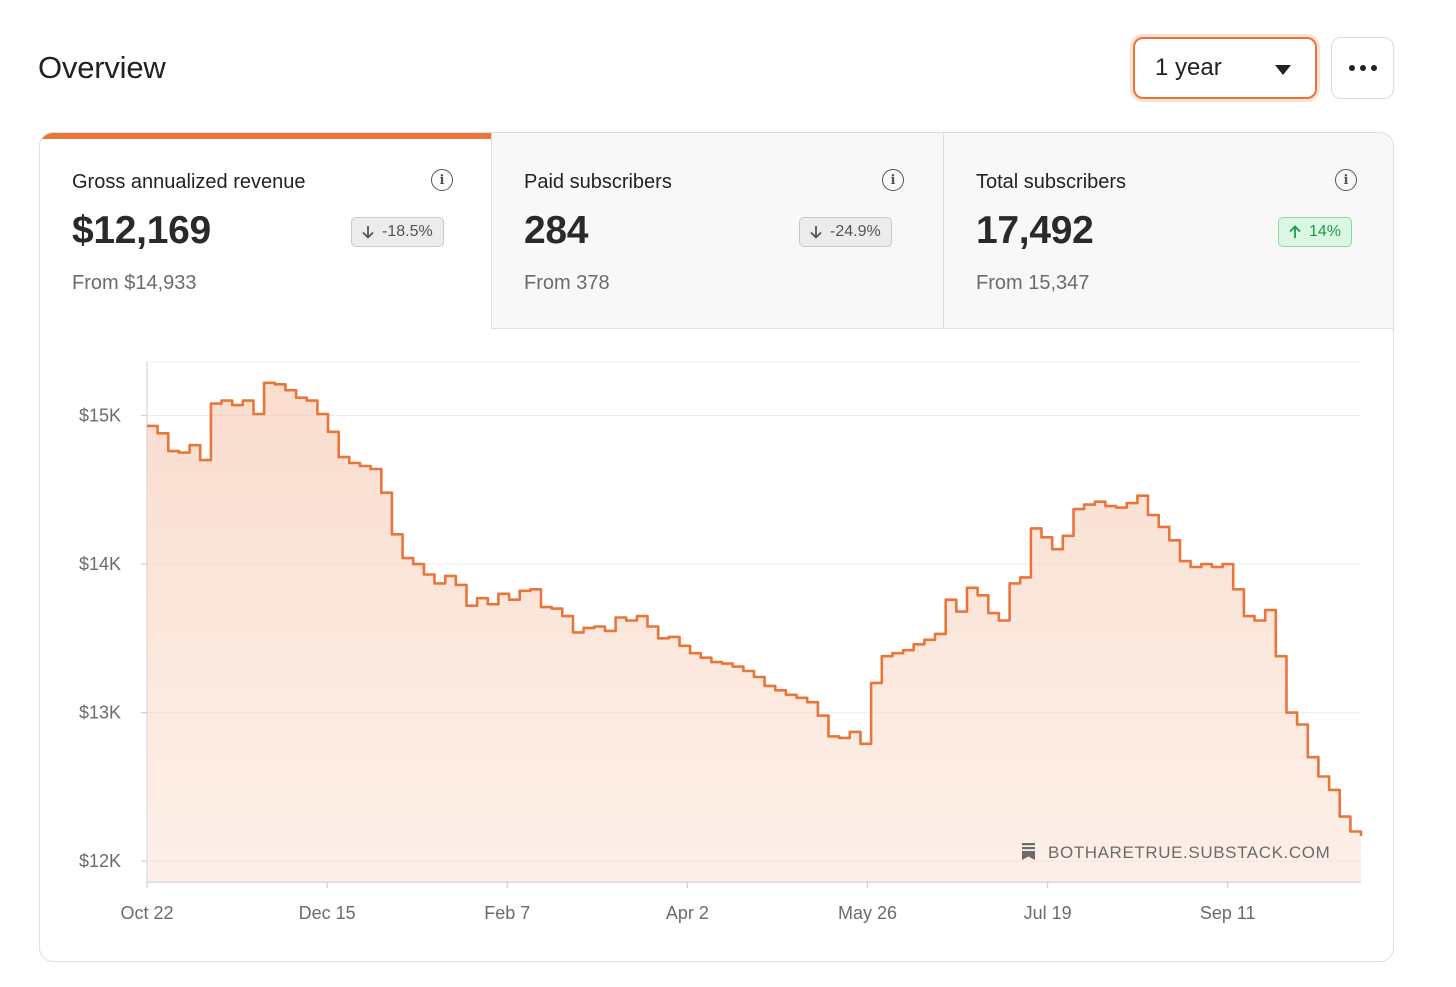 The height and width of the screenshot is (987, 1456). What do you see at coordinates (567, 283) in the screenshot?
I see `metric-from: From 378` at bounding box center [567, 283].